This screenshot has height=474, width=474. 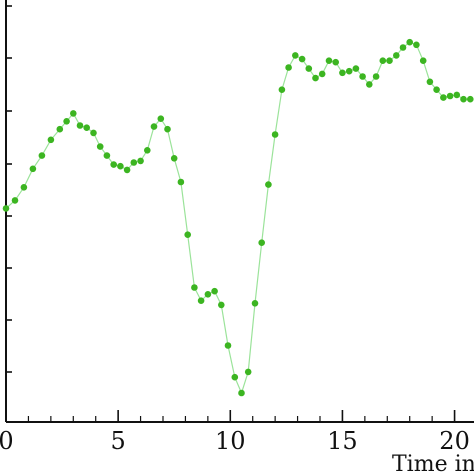 What do you see at coordinates (7, 441) in the screenshot?
I see `x-tick-label: 0` at bounding box center [7, 441].